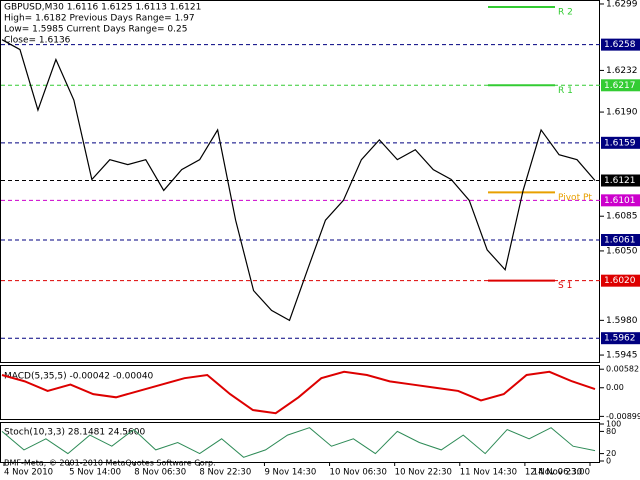  What do you see at coordinates (225, 473) in the screenshot?
I see `x-tick-label: 8 Nov 22:30` at bounding box center [225, 473].